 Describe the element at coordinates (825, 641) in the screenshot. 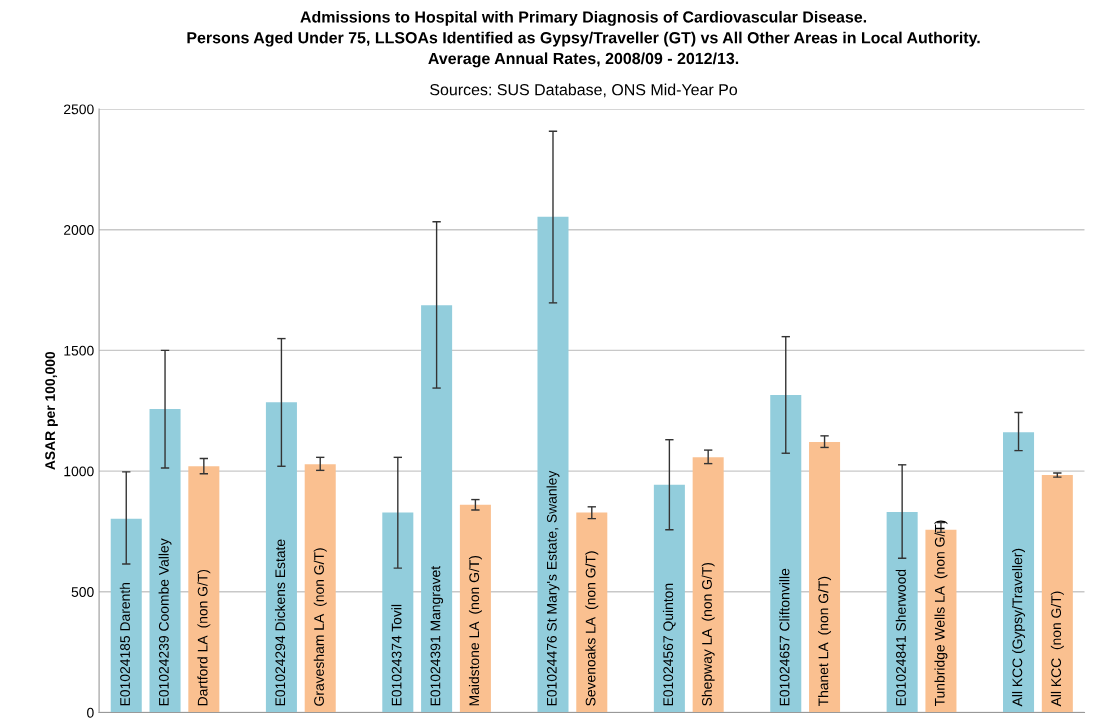

I see `x-tick-label: Thanet LA (non G/T)` at that location.